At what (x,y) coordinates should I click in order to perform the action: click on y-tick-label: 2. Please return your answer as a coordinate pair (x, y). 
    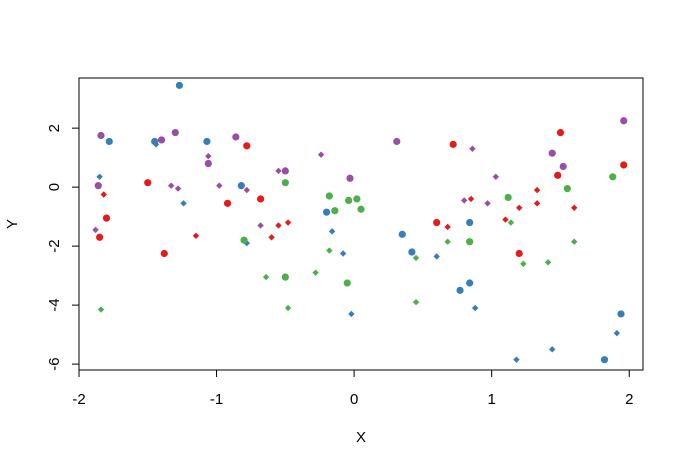
    Looking at the image, I should click on (54, 128).